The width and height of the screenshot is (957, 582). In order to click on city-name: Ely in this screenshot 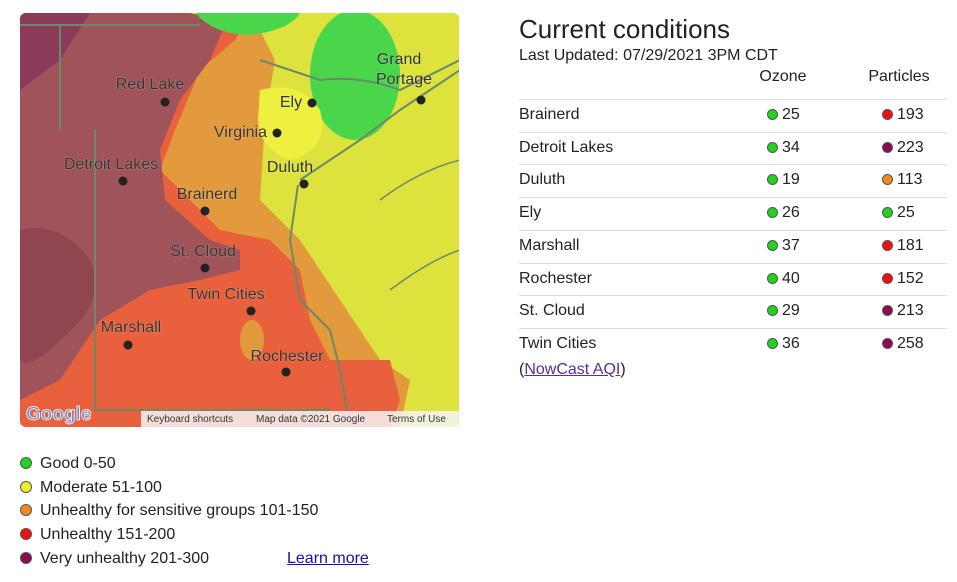, I will do `click(530, 213)`.